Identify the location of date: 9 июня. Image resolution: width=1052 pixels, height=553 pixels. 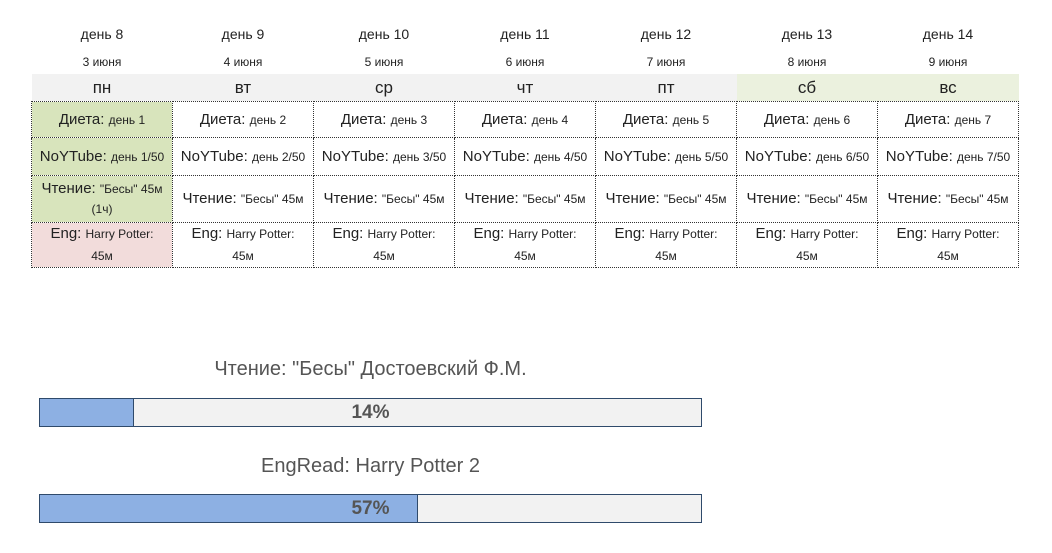
(948, 62).